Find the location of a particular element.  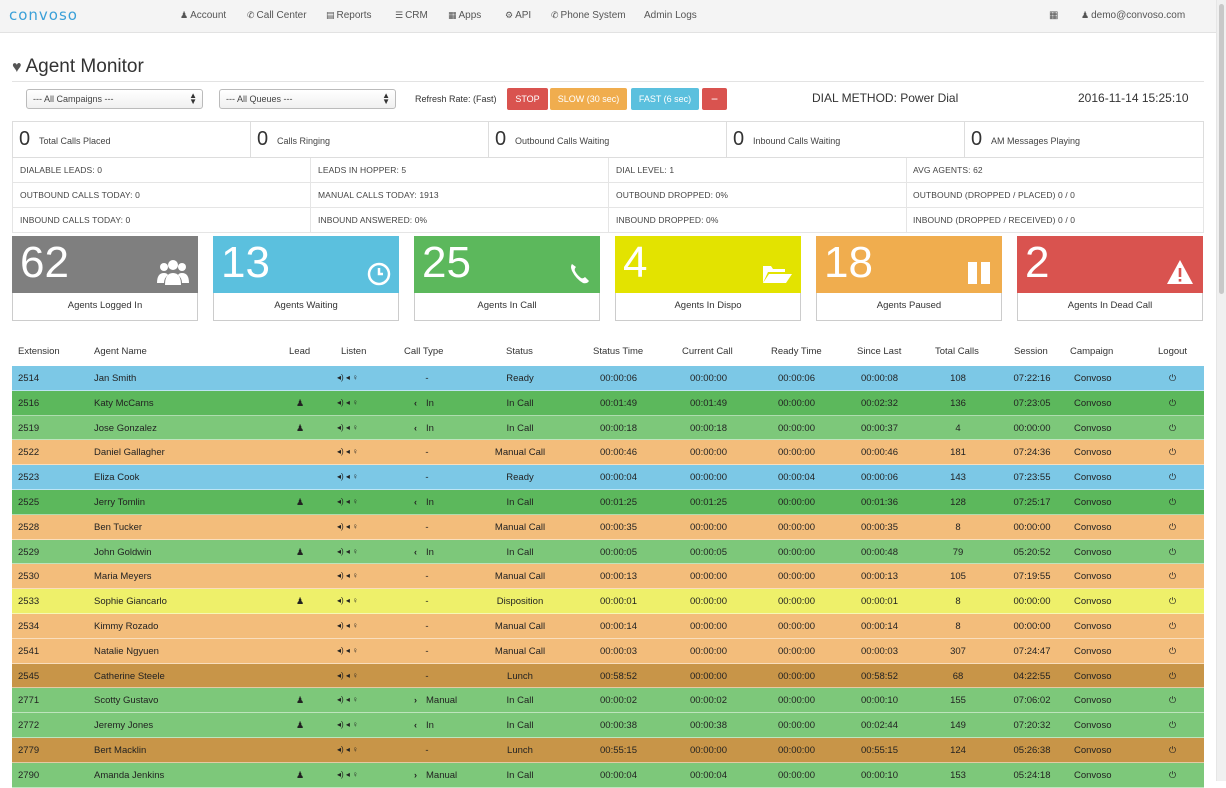

database-icon: ▦ is located at coordinates (1054, 15).